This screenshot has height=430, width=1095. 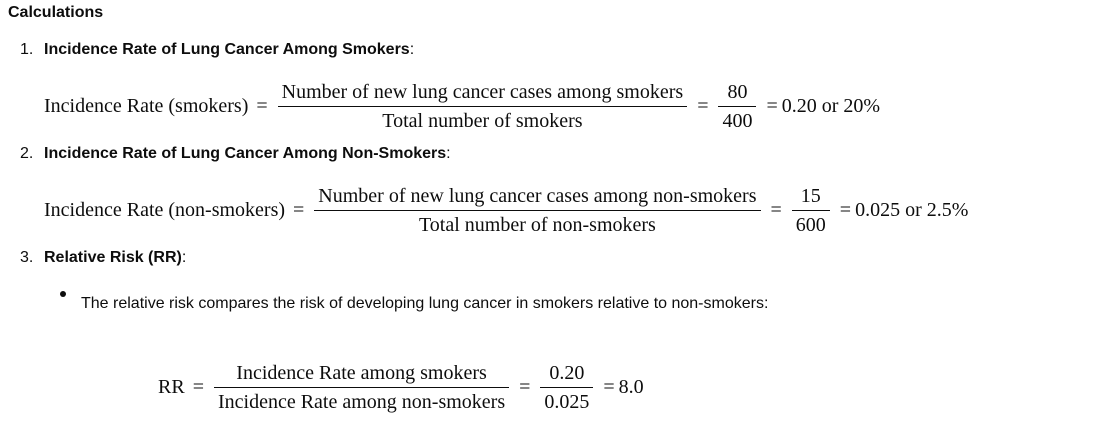 I want to click on fraction-denominator: Total number of smokers, so click(x=482, y=119).